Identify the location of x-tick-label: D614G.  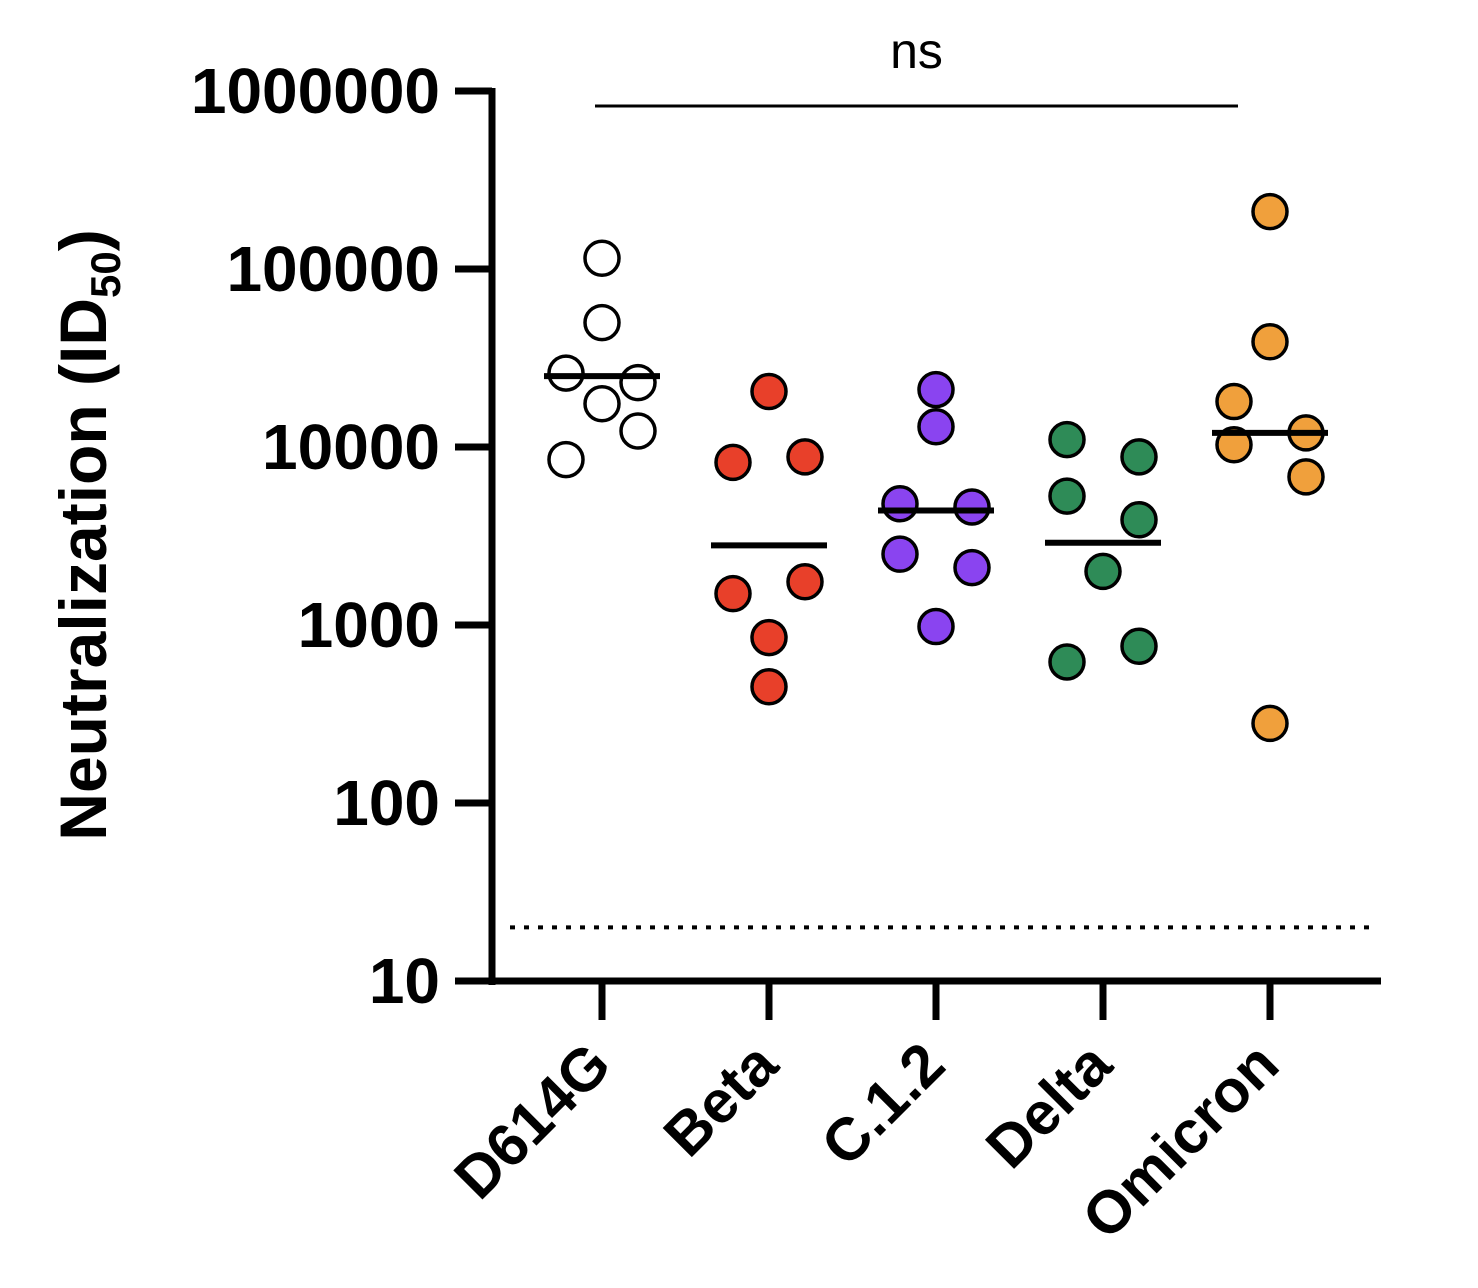
(532, 1121).